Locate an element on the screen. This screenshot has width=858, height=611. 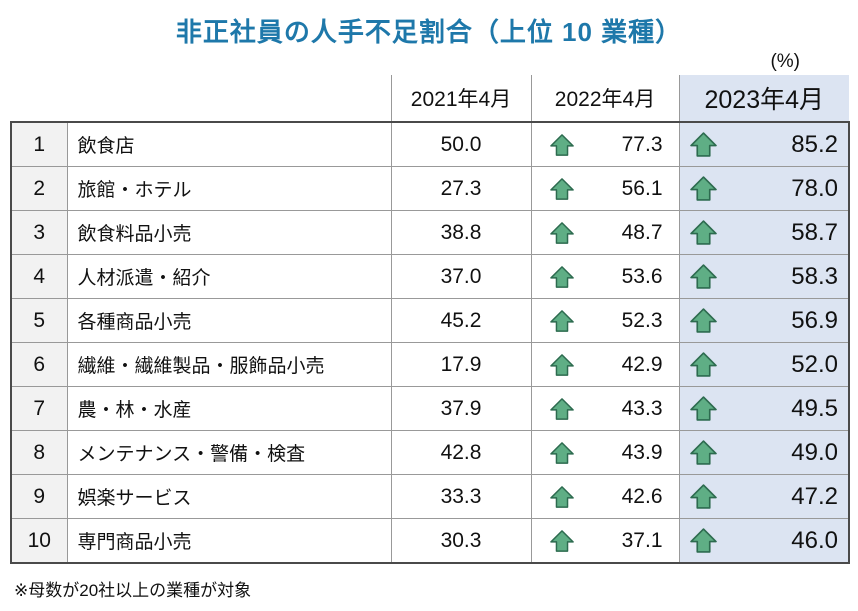
table-row: 3 飲食料品小売 38.8 48.7 58.7 is located at coordinates (430, 232).